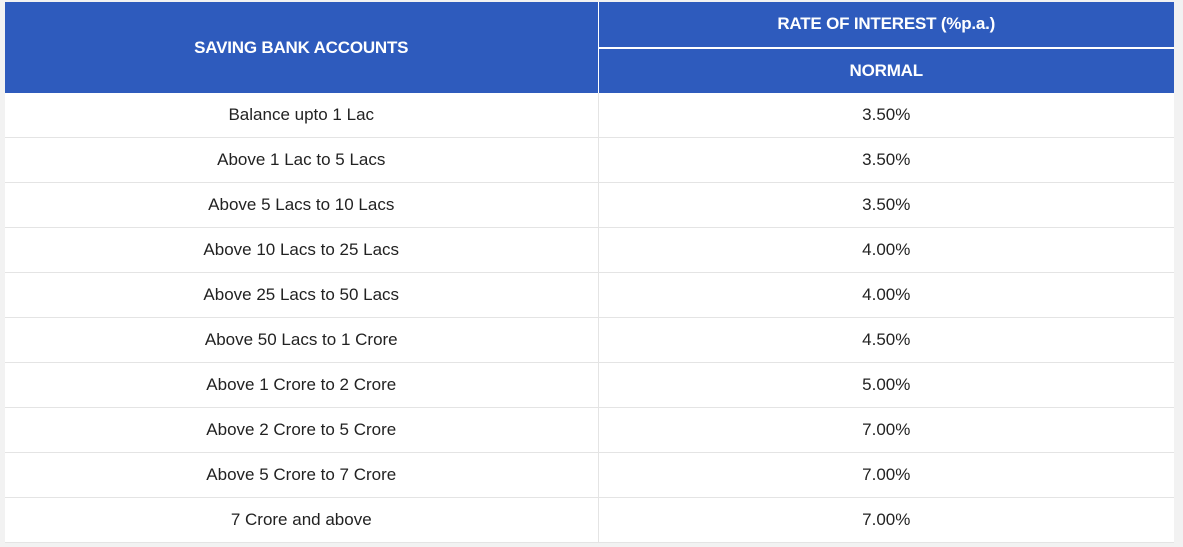 This screenshot has width=1183, height=547. I want to click on table-row: Above 1 Lac to 5 Lacs 3.50%, so click(589, 160).